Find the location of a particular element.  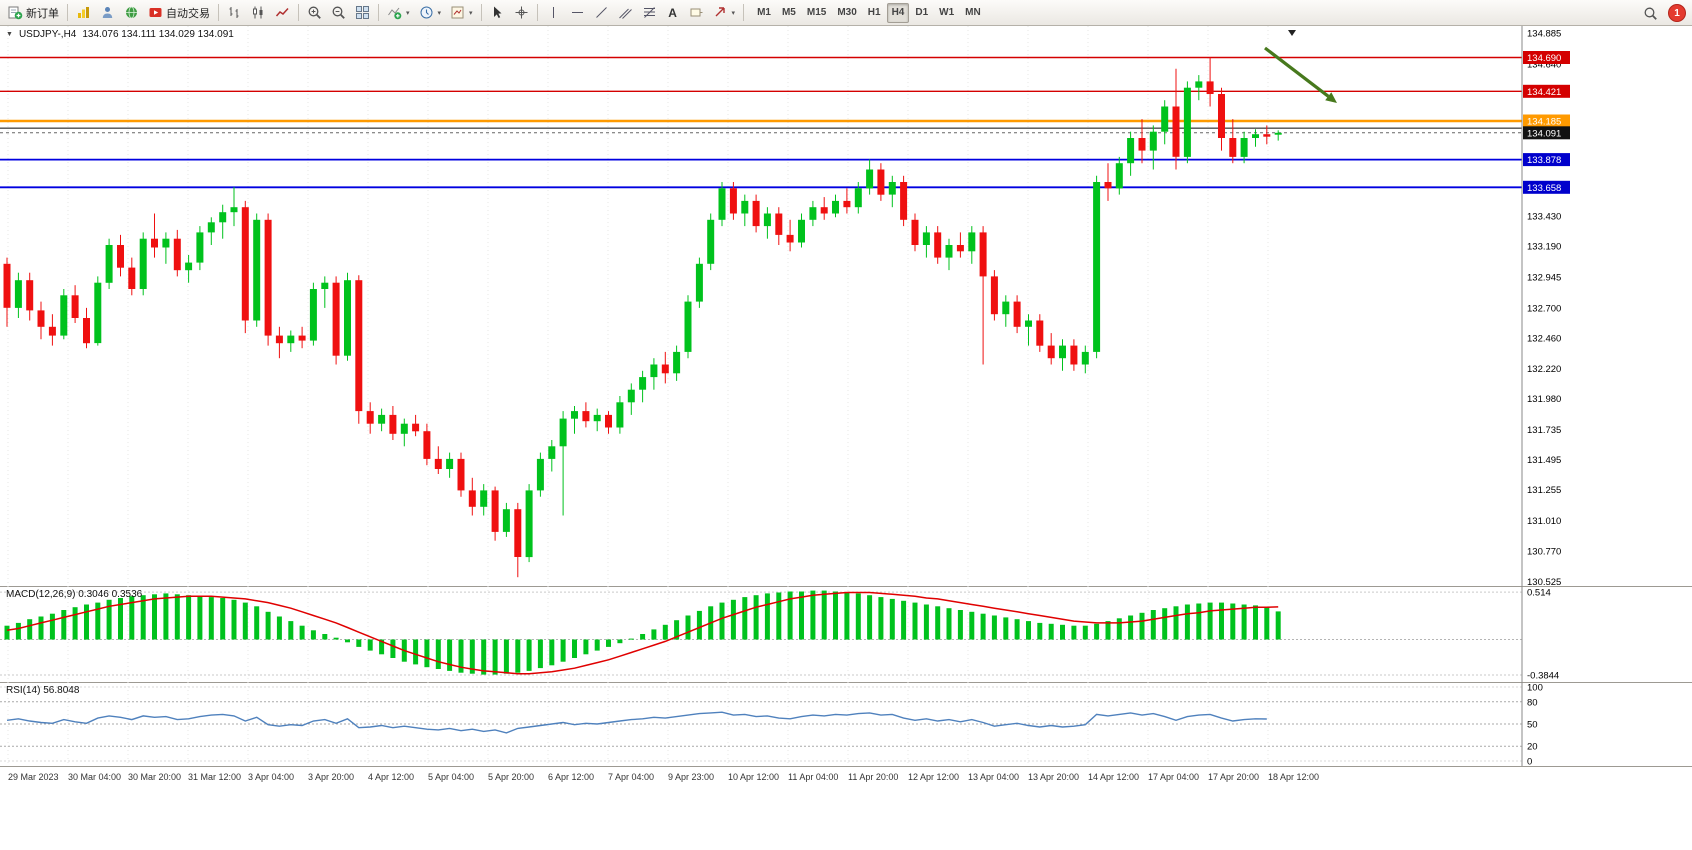

time-axis-label: 6 Apr 12:00 is located at coordinates (571, 777).